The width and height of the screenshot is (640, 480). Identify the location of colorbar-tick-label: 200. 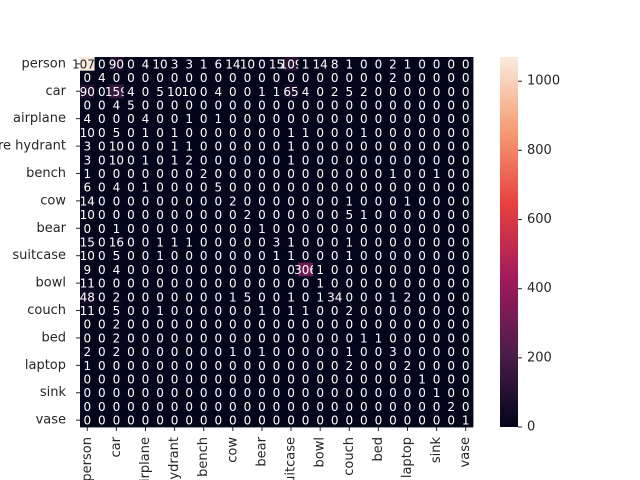
(539, 357).